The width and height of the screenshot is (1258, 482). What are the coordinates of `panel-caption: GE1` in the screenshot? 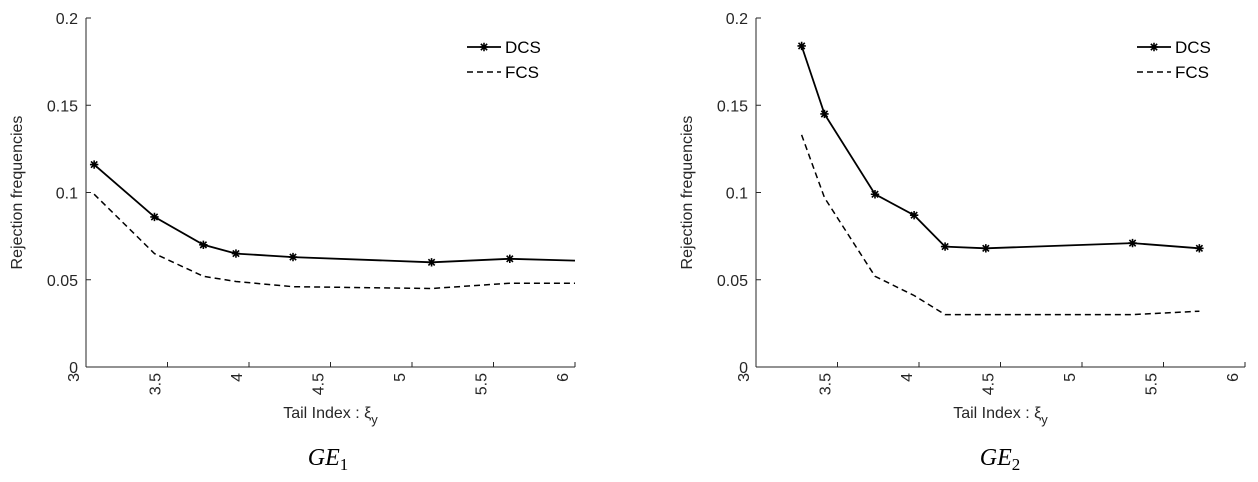 It's located at (328, 459).